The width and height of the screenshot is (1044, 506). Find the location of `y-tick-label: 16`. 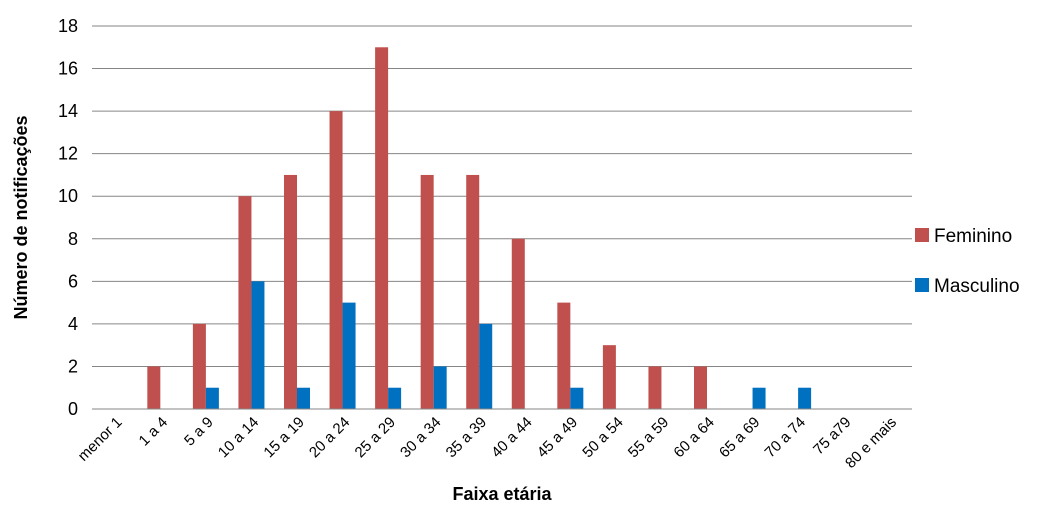

y-tick-label: 16 is located at coordinates (68, 69).